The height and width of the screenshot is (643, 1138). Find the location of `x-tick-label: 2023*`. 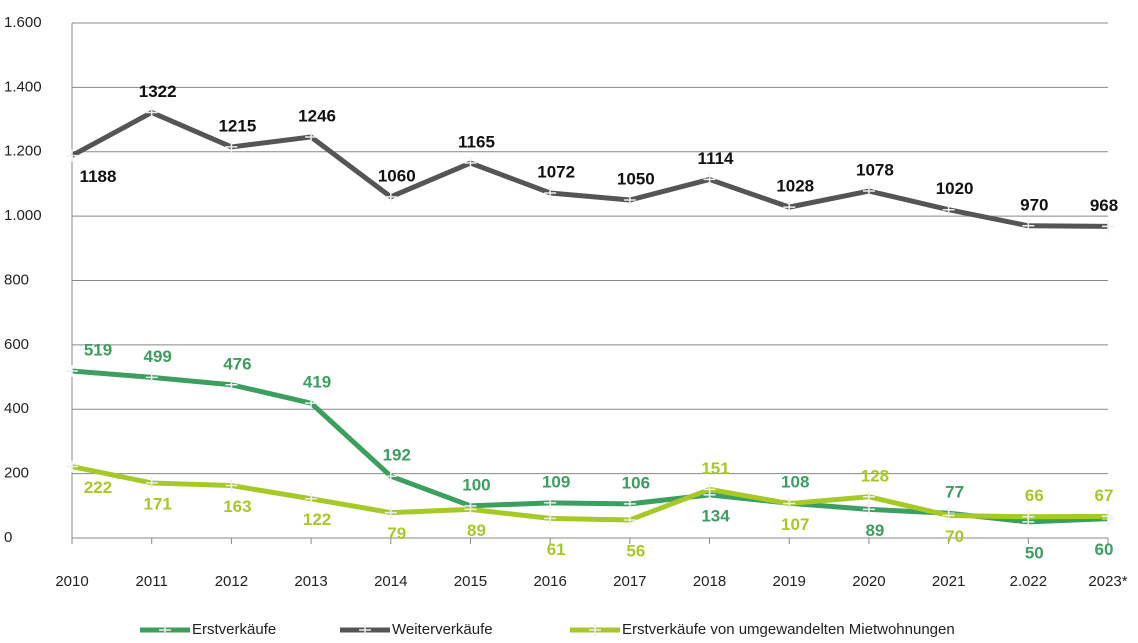

x-tick-label: 2023* is located at coordinates (1107, 581).